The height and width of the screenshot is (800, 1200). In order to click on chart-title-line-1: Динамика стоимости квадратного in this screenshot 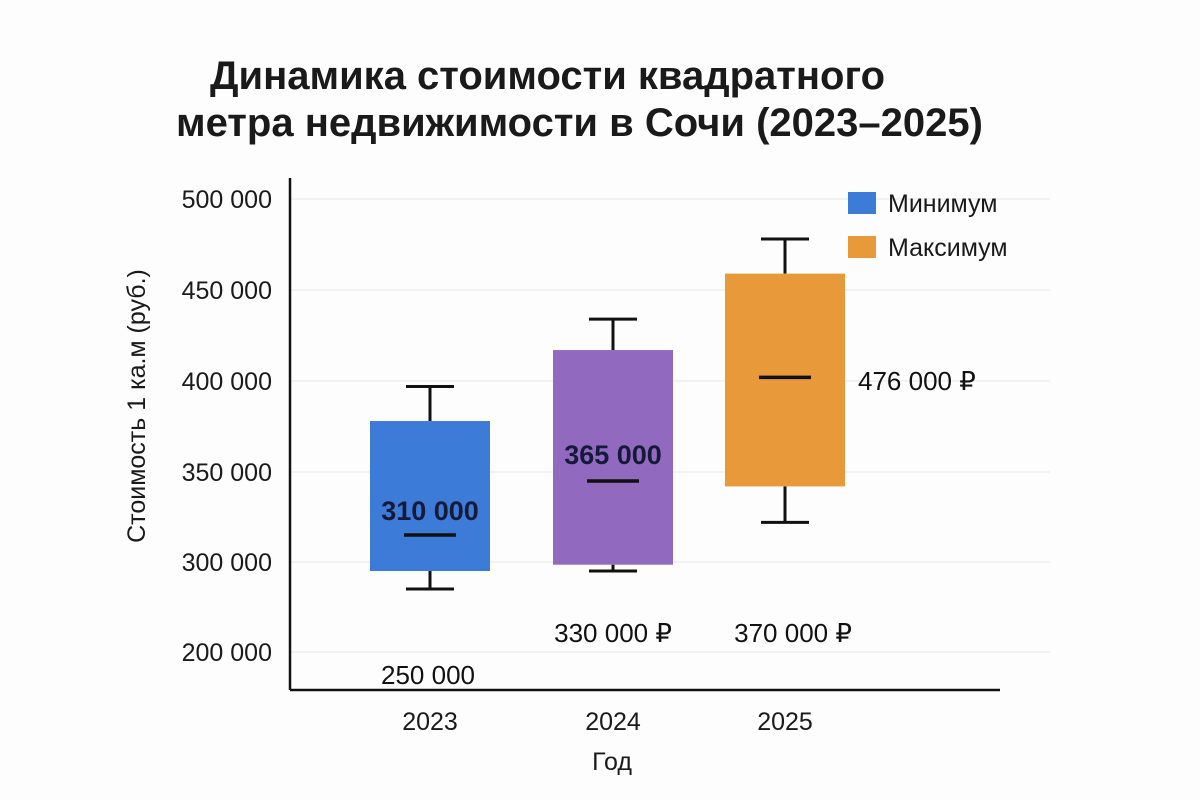, I will do `click(548, 76)`.